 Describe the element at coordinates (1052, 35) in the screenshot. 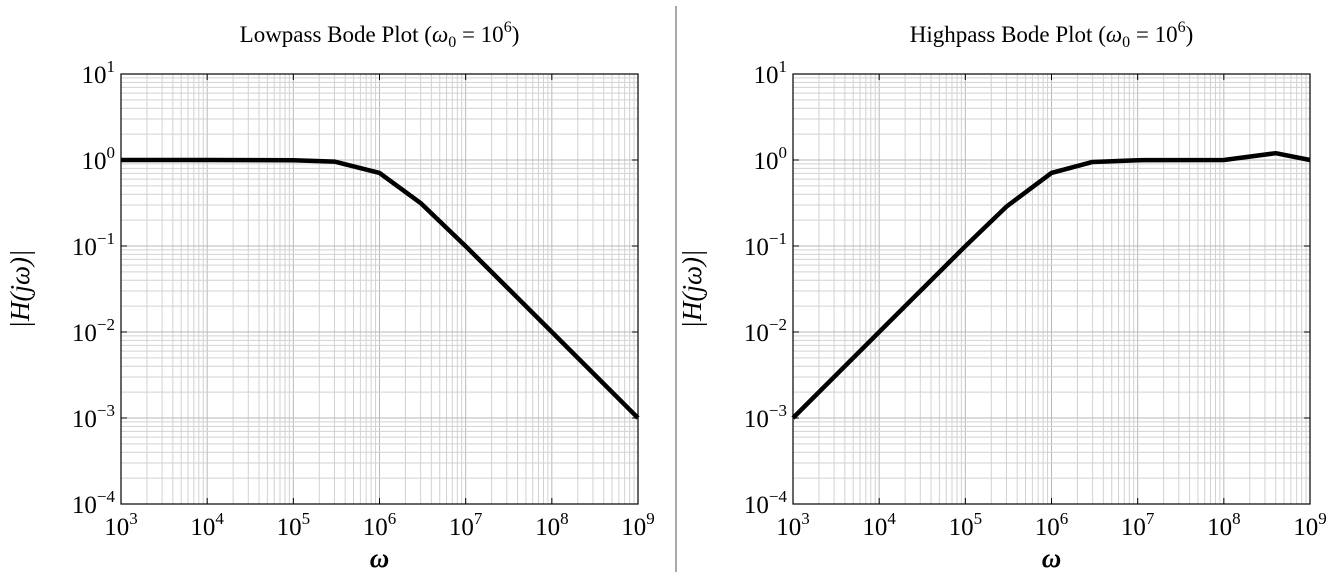

I see `chart-title: Highpass Bode Plot (ω0 = 106)` at that location.